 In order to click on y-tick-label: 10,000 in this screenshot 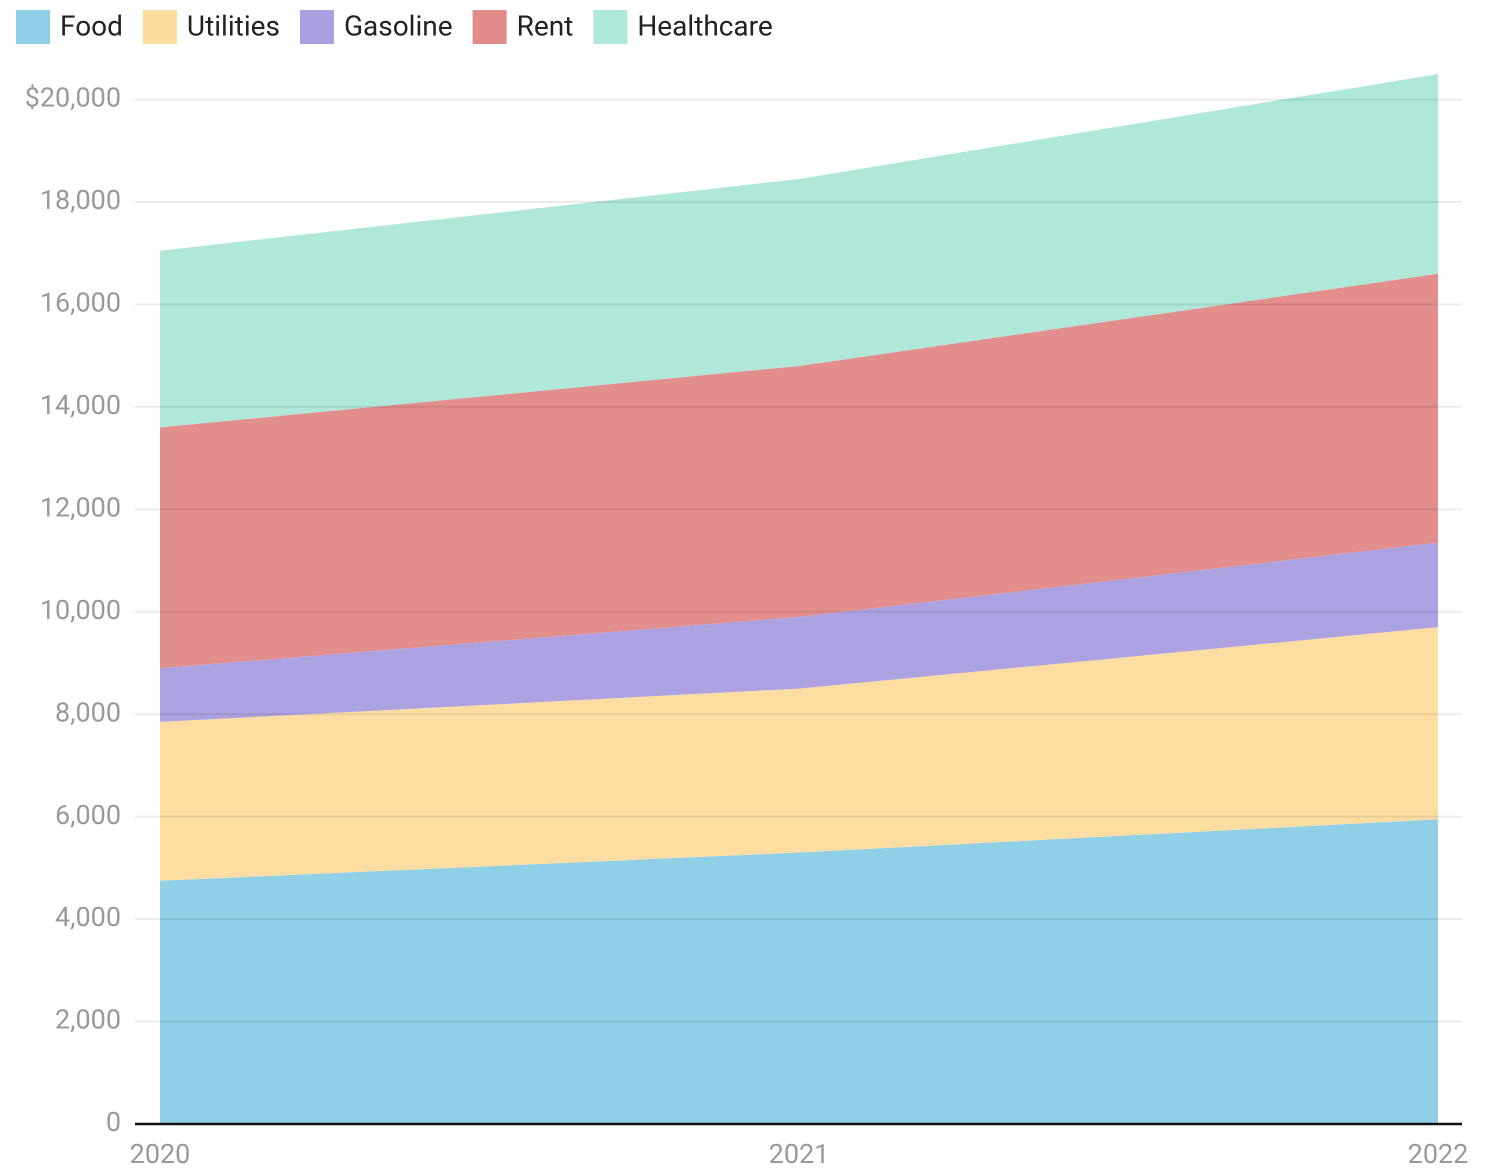, I will do `click(80, 610)`.